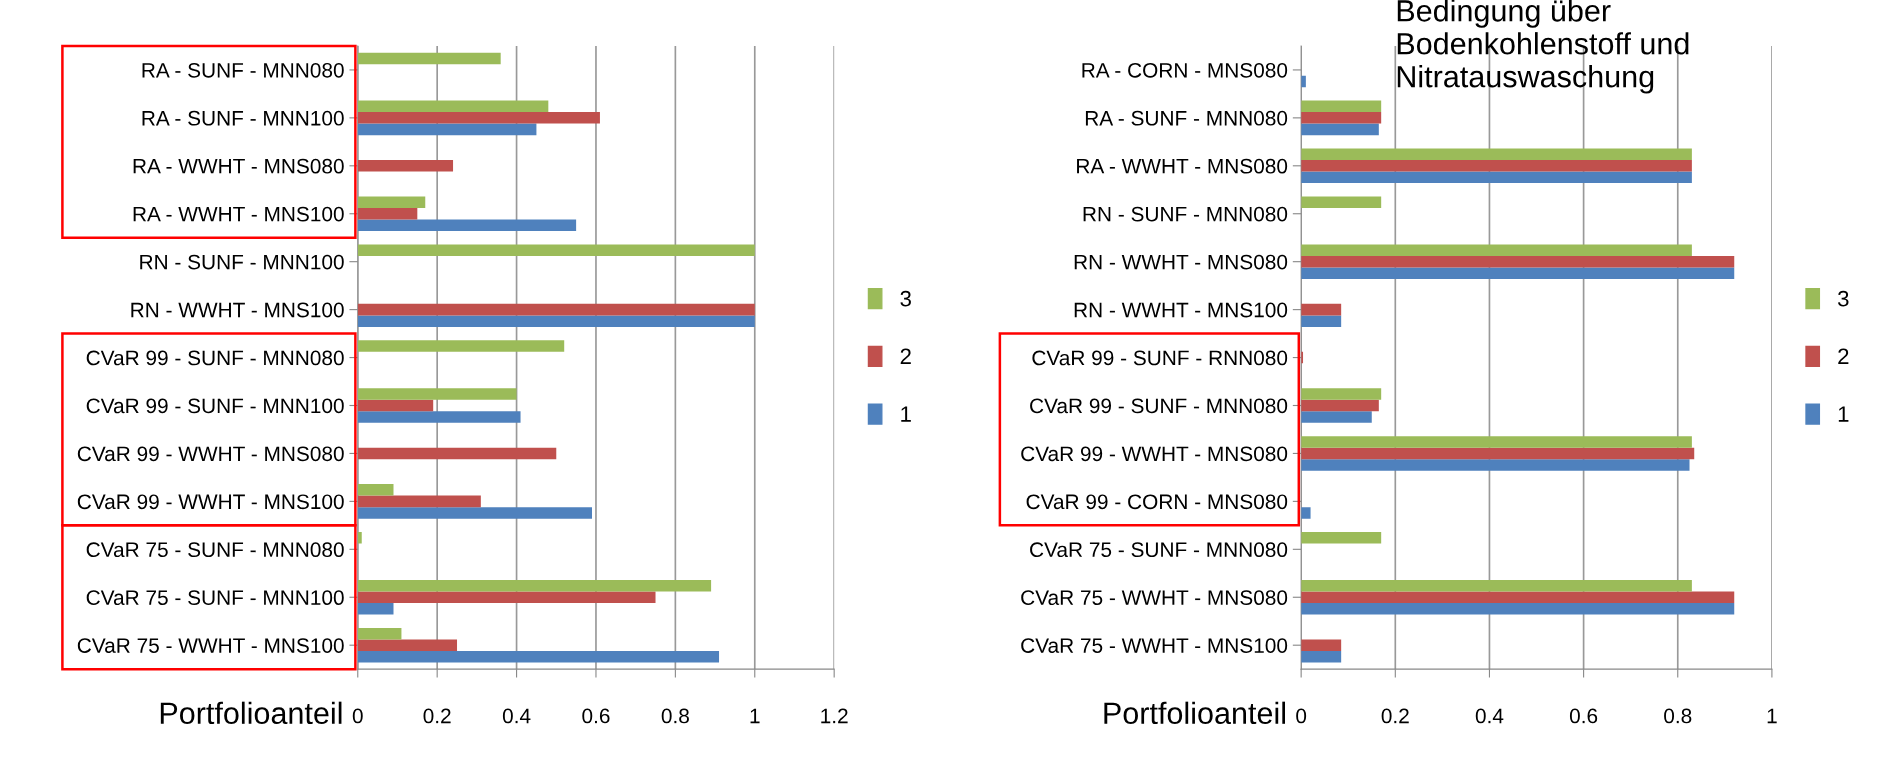  What do you see at coordinates (1181, 262) in the screenshot?
I see `y-tick-label: RN - WWHT - MNS080` at bounding box center [1181, 262].